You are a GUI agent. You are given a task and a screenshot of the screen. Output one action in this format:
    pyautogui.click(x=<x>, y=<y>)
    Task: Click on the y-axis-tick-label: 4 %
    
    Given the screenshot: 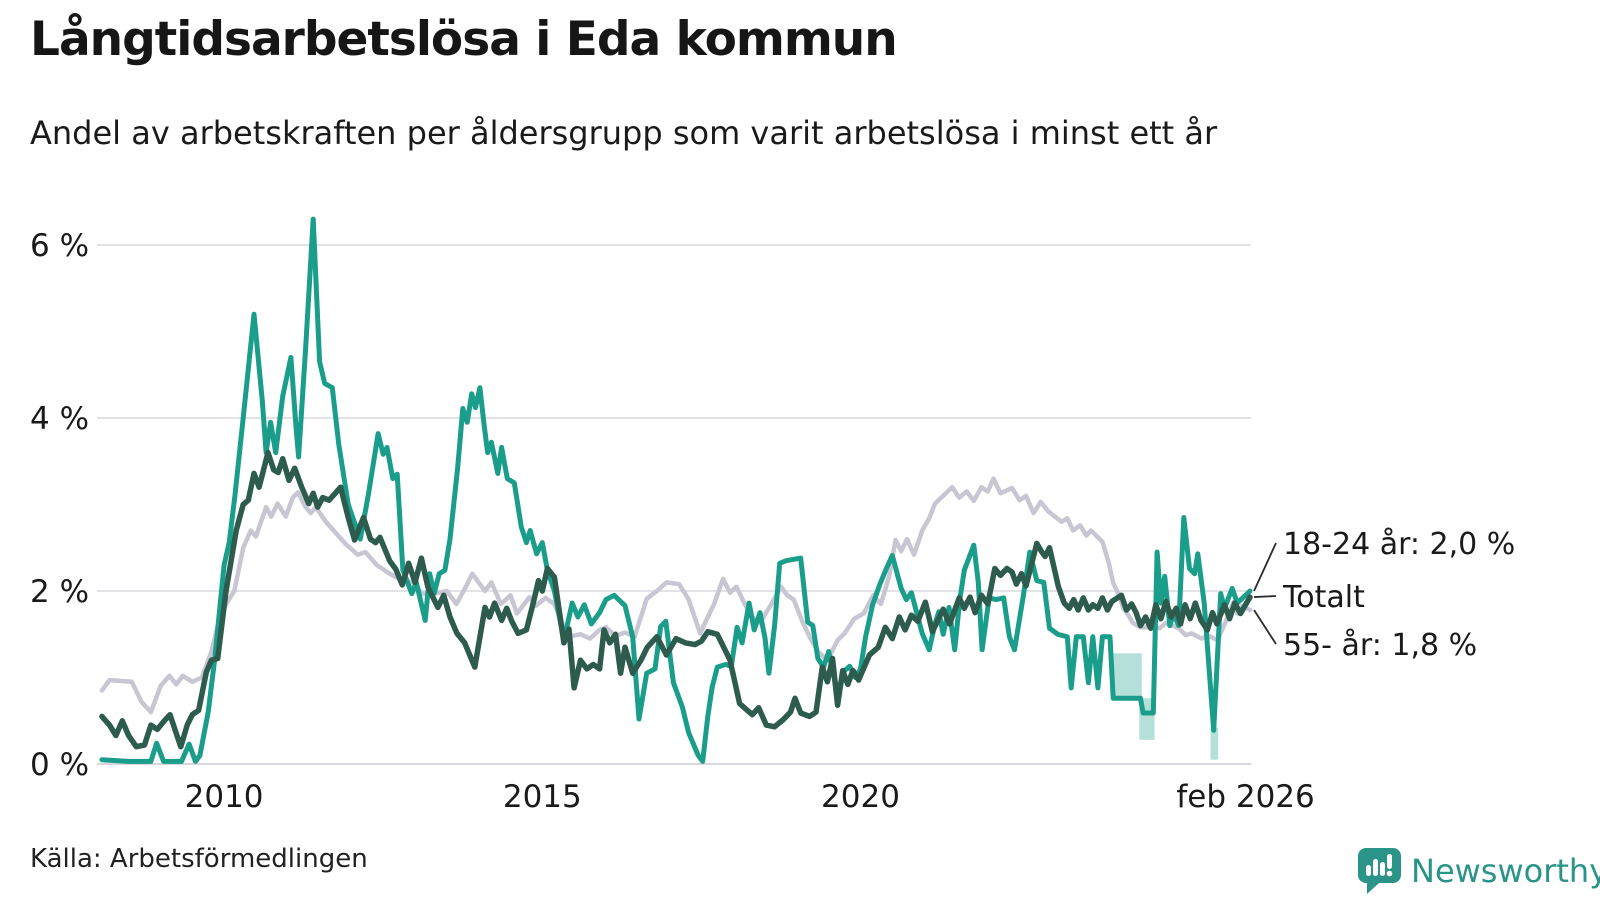 What is the action you would take?
    pyautogui.click(x=59, y=419)
    